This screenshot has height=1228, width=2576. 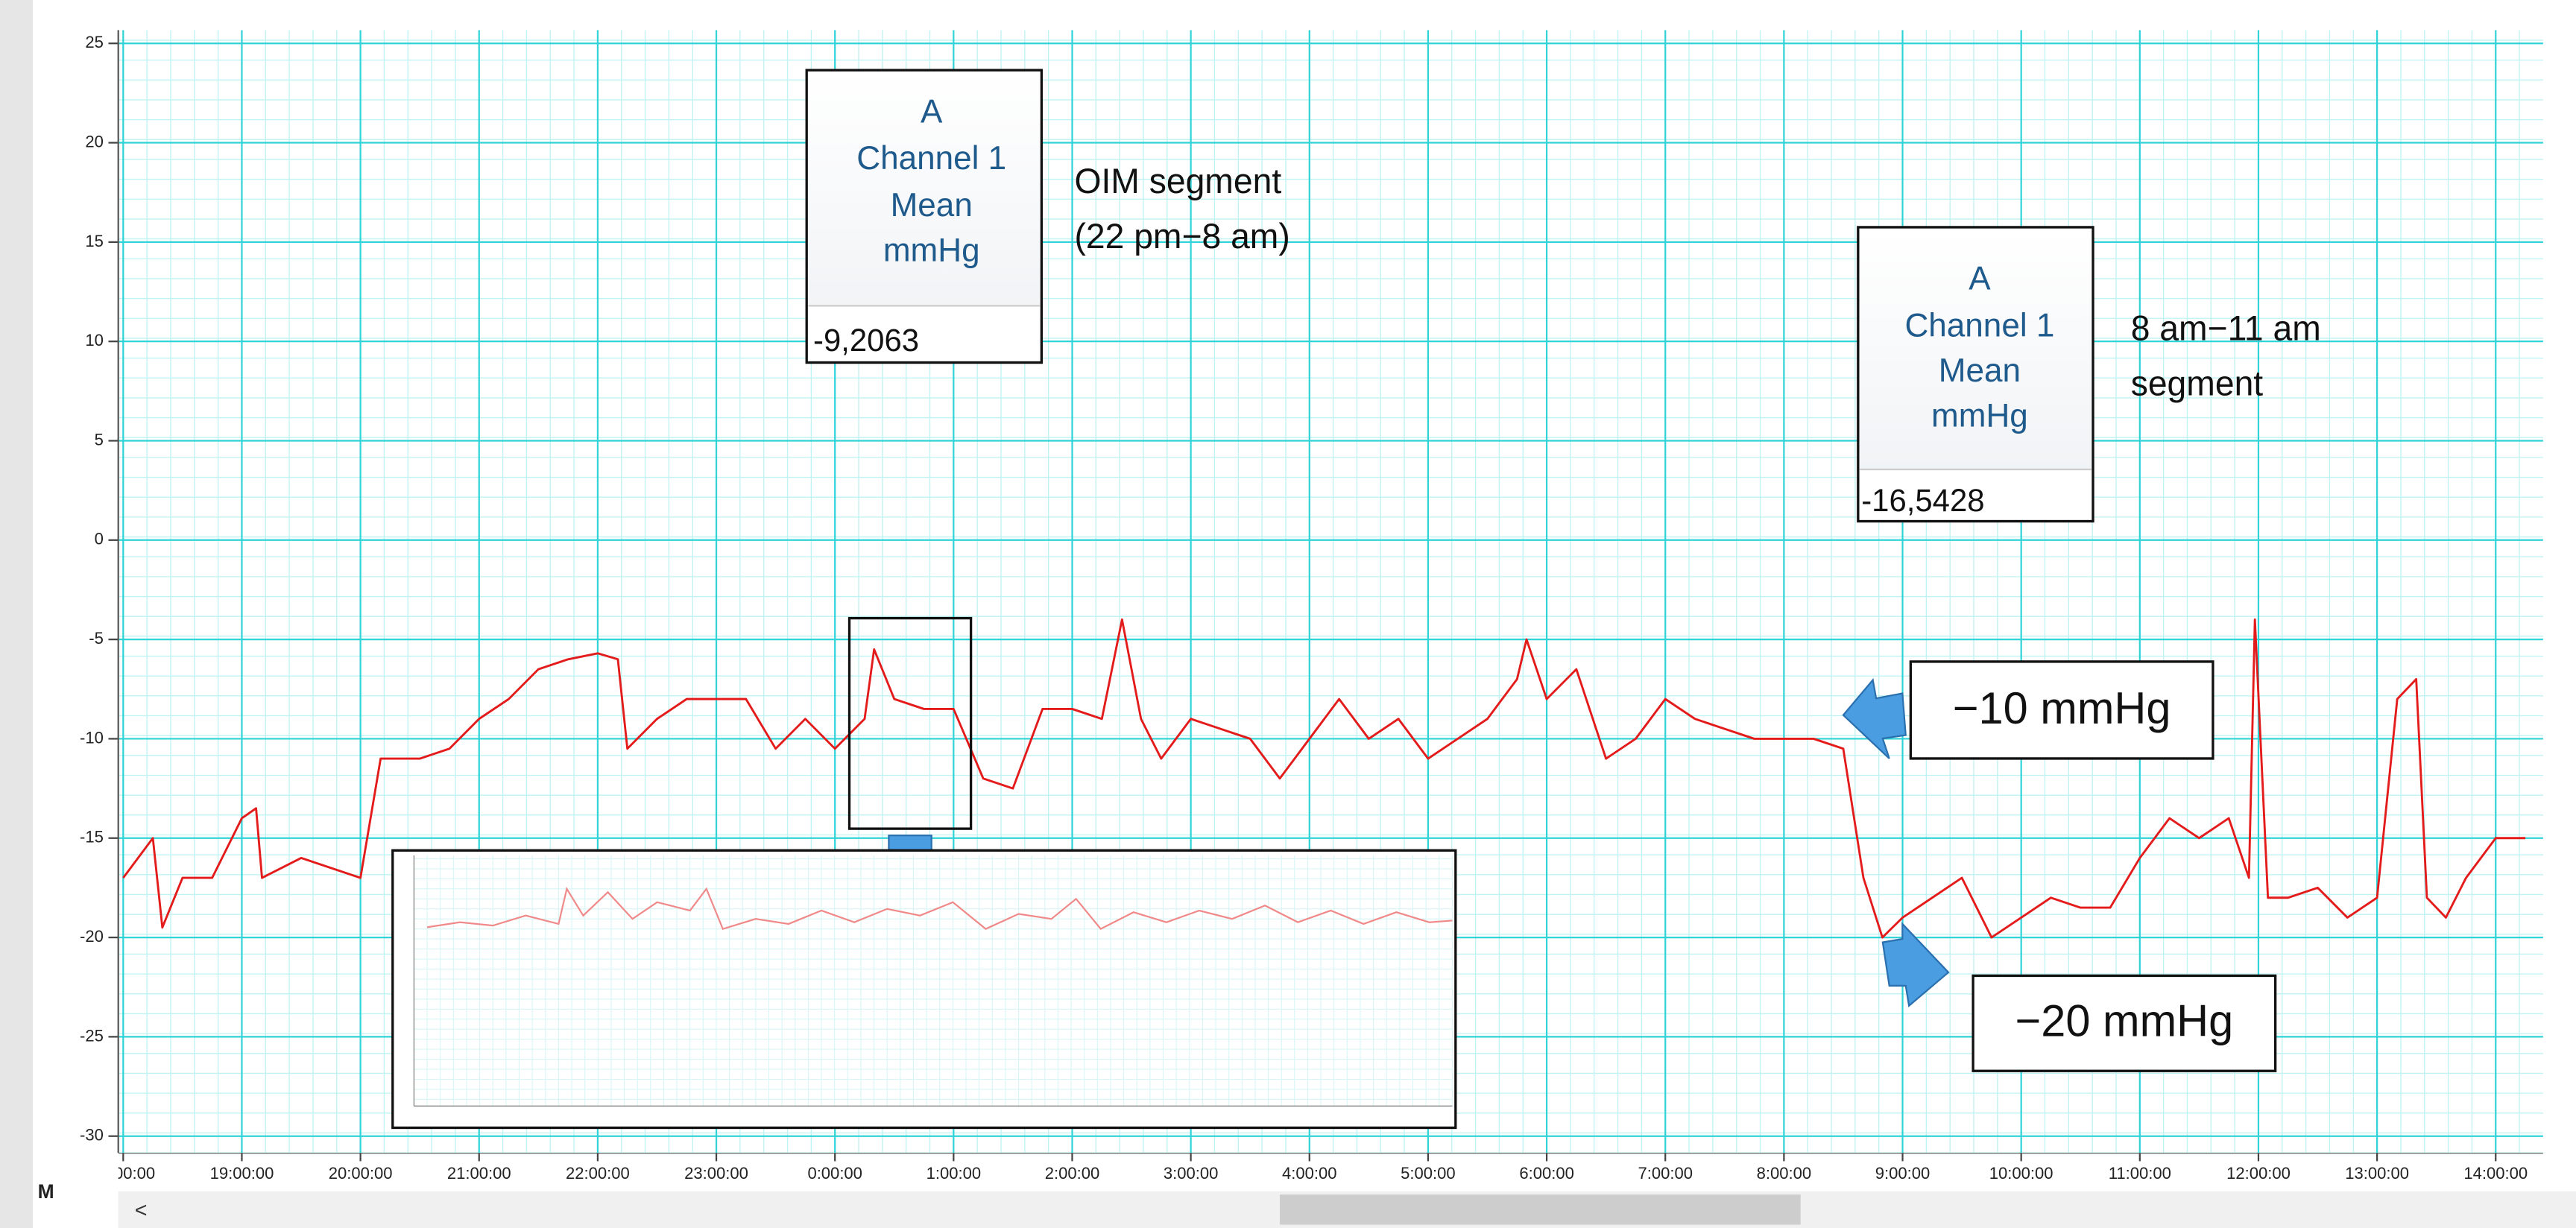 I want to click on y-tick-label: 25, so click(x=94, y=42).